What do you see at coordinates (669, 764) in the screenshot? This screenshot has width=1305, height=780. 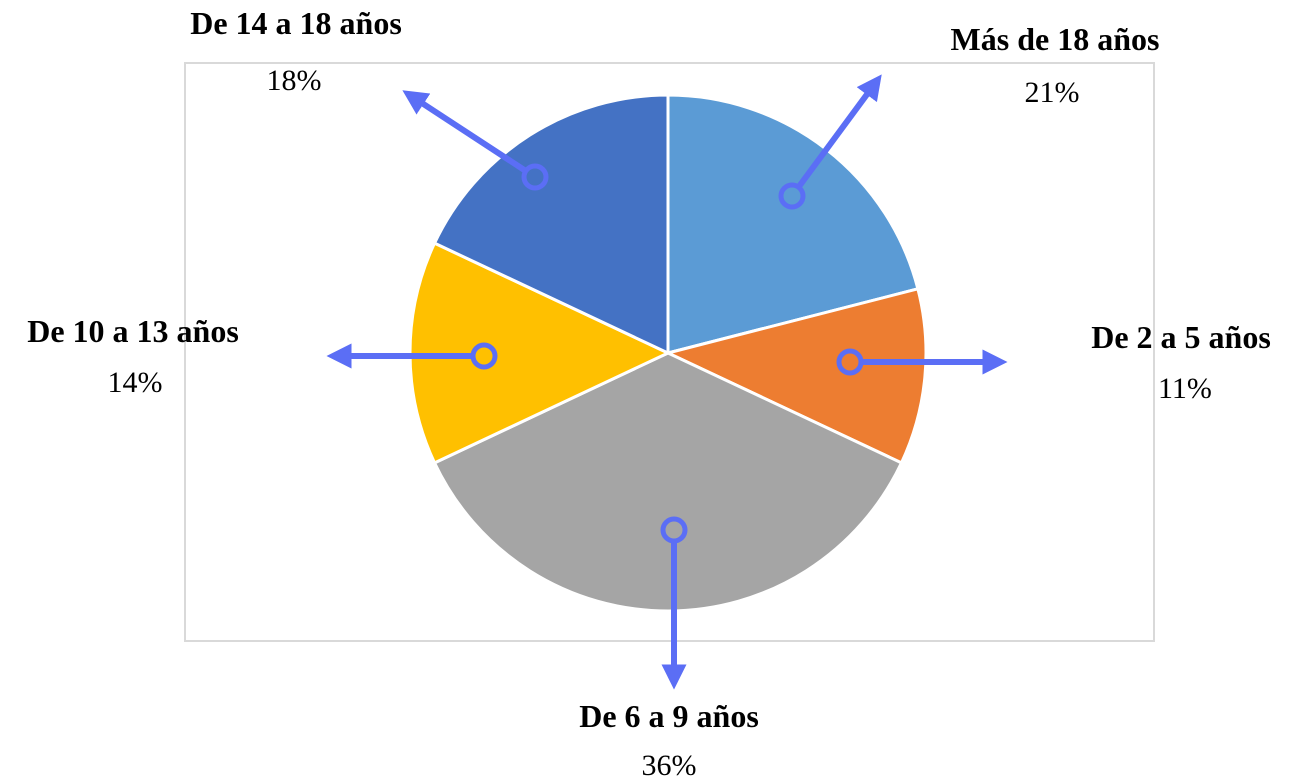 I see `value-label-6-a-9: 36%` at bounding box center [669, 764].